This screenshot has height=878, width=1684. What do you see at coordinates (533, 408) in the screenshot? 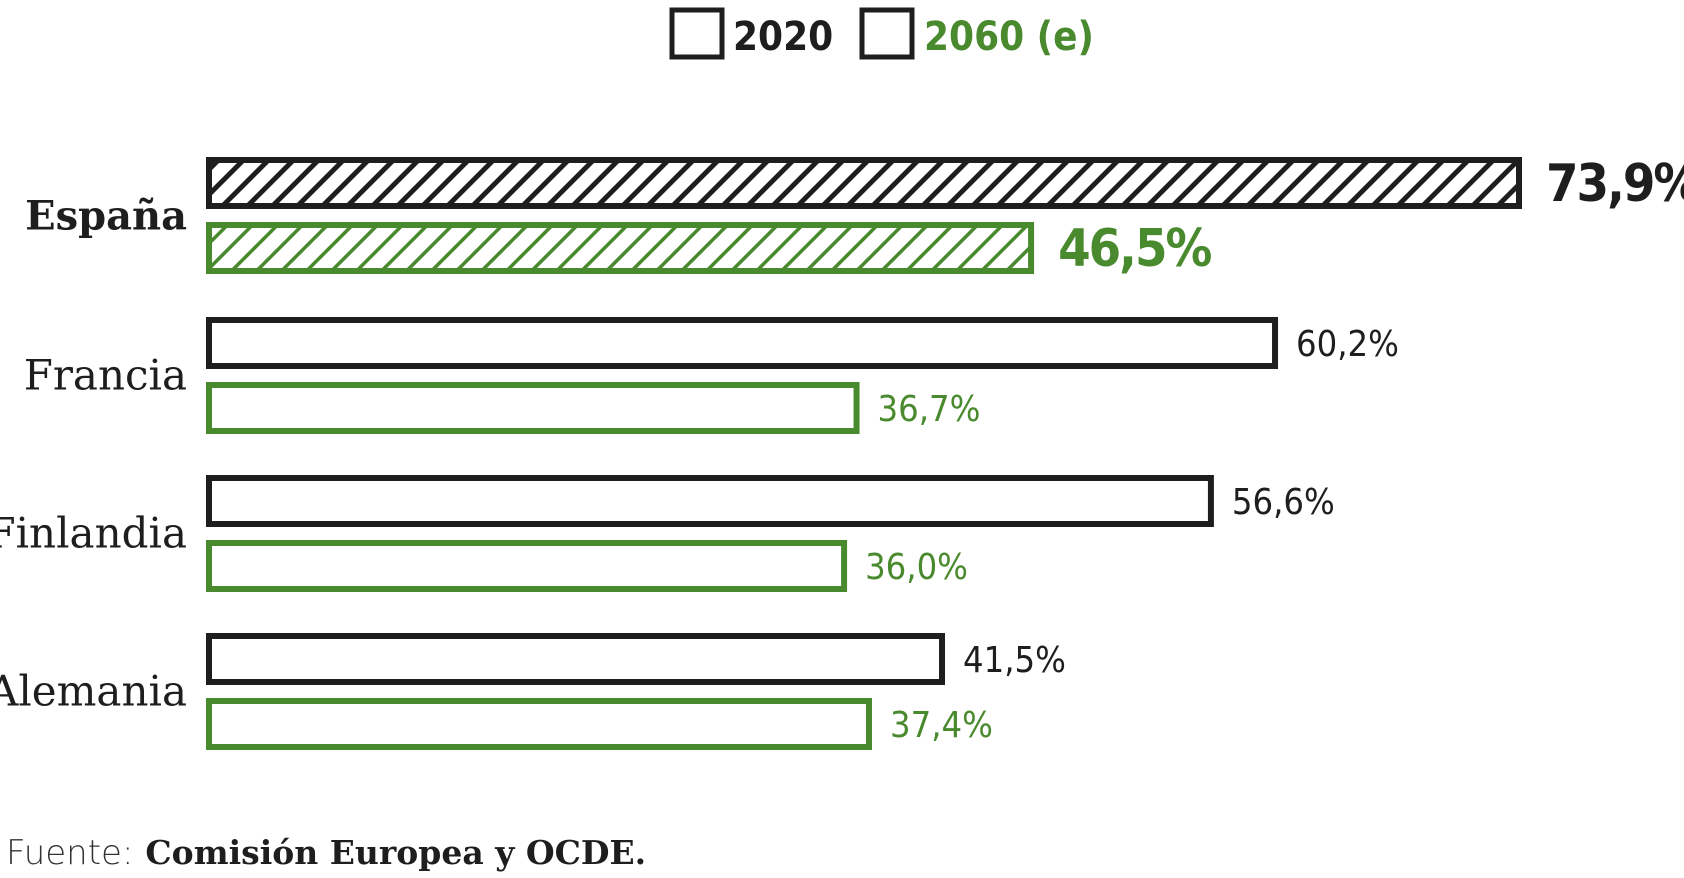
I see `bar-francia-2060-e` at bounding box center [533, 408].